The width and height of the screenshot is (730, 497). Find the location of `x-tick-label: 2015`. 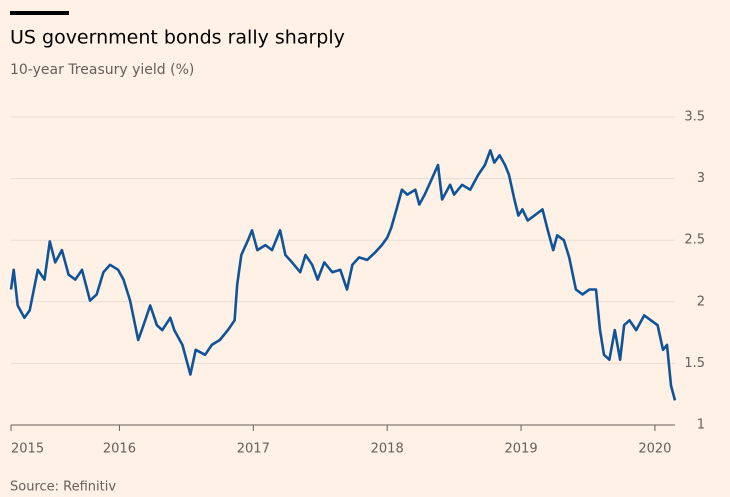

x-tick-label: 2015 is located at coordinates (27, 449).